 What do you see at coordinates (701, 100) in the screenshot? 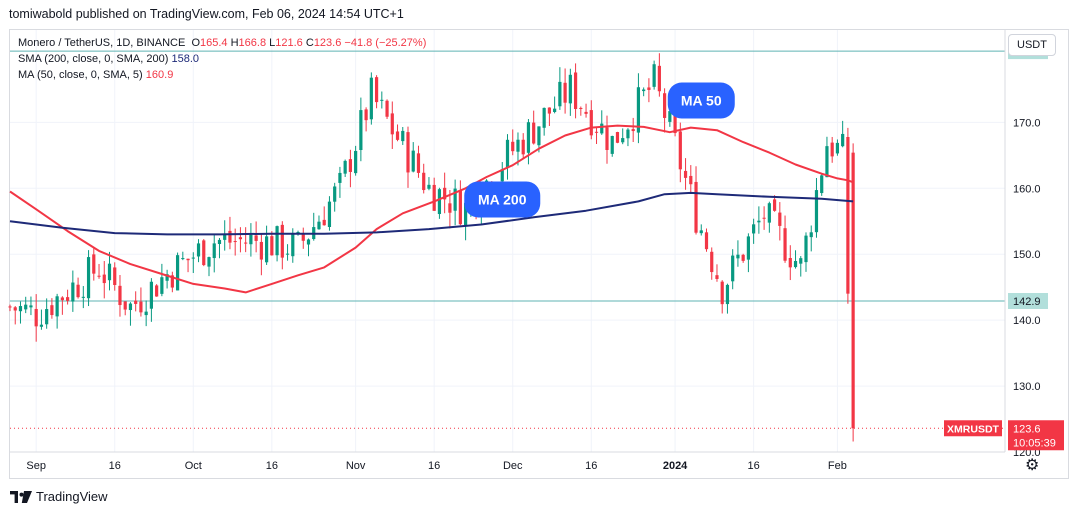
I see `annotation-badge` at bounding box center [701, 100].